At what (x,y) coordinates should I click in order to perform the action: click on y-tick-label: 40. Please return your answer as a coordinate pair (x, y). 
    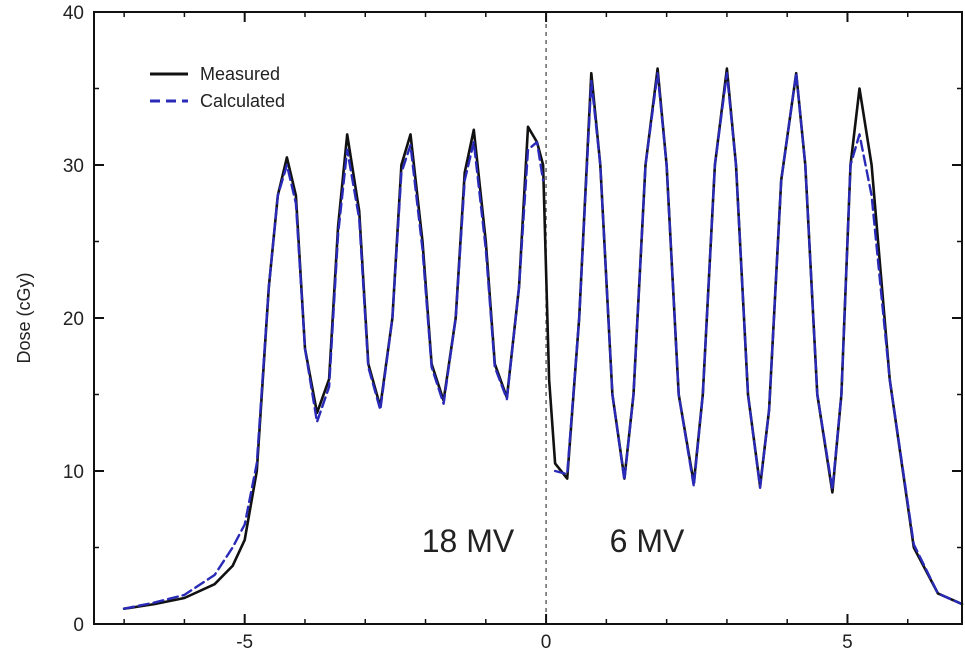
    Looking at the image, I should click on (73, 13).